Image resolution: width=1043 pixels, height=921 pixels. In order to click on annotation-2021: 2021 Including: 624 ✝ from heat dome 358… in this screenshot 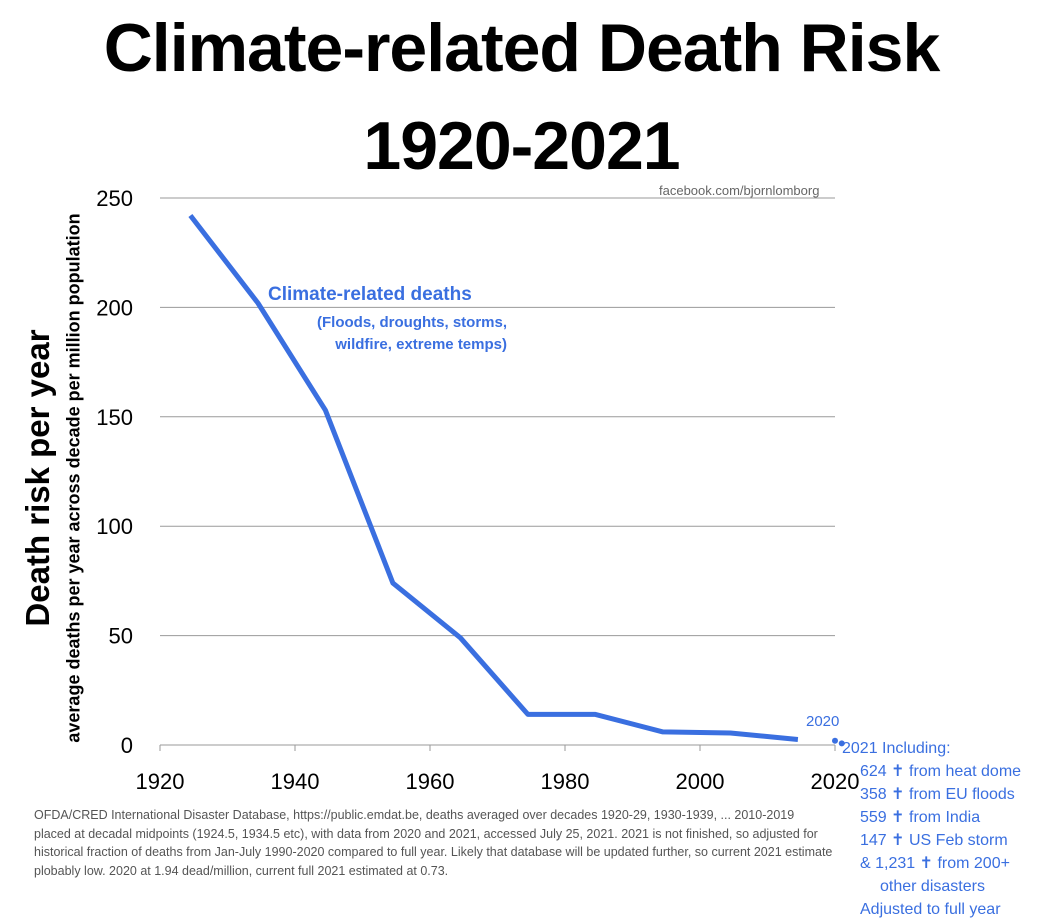, I will do `click(931, 829)`.